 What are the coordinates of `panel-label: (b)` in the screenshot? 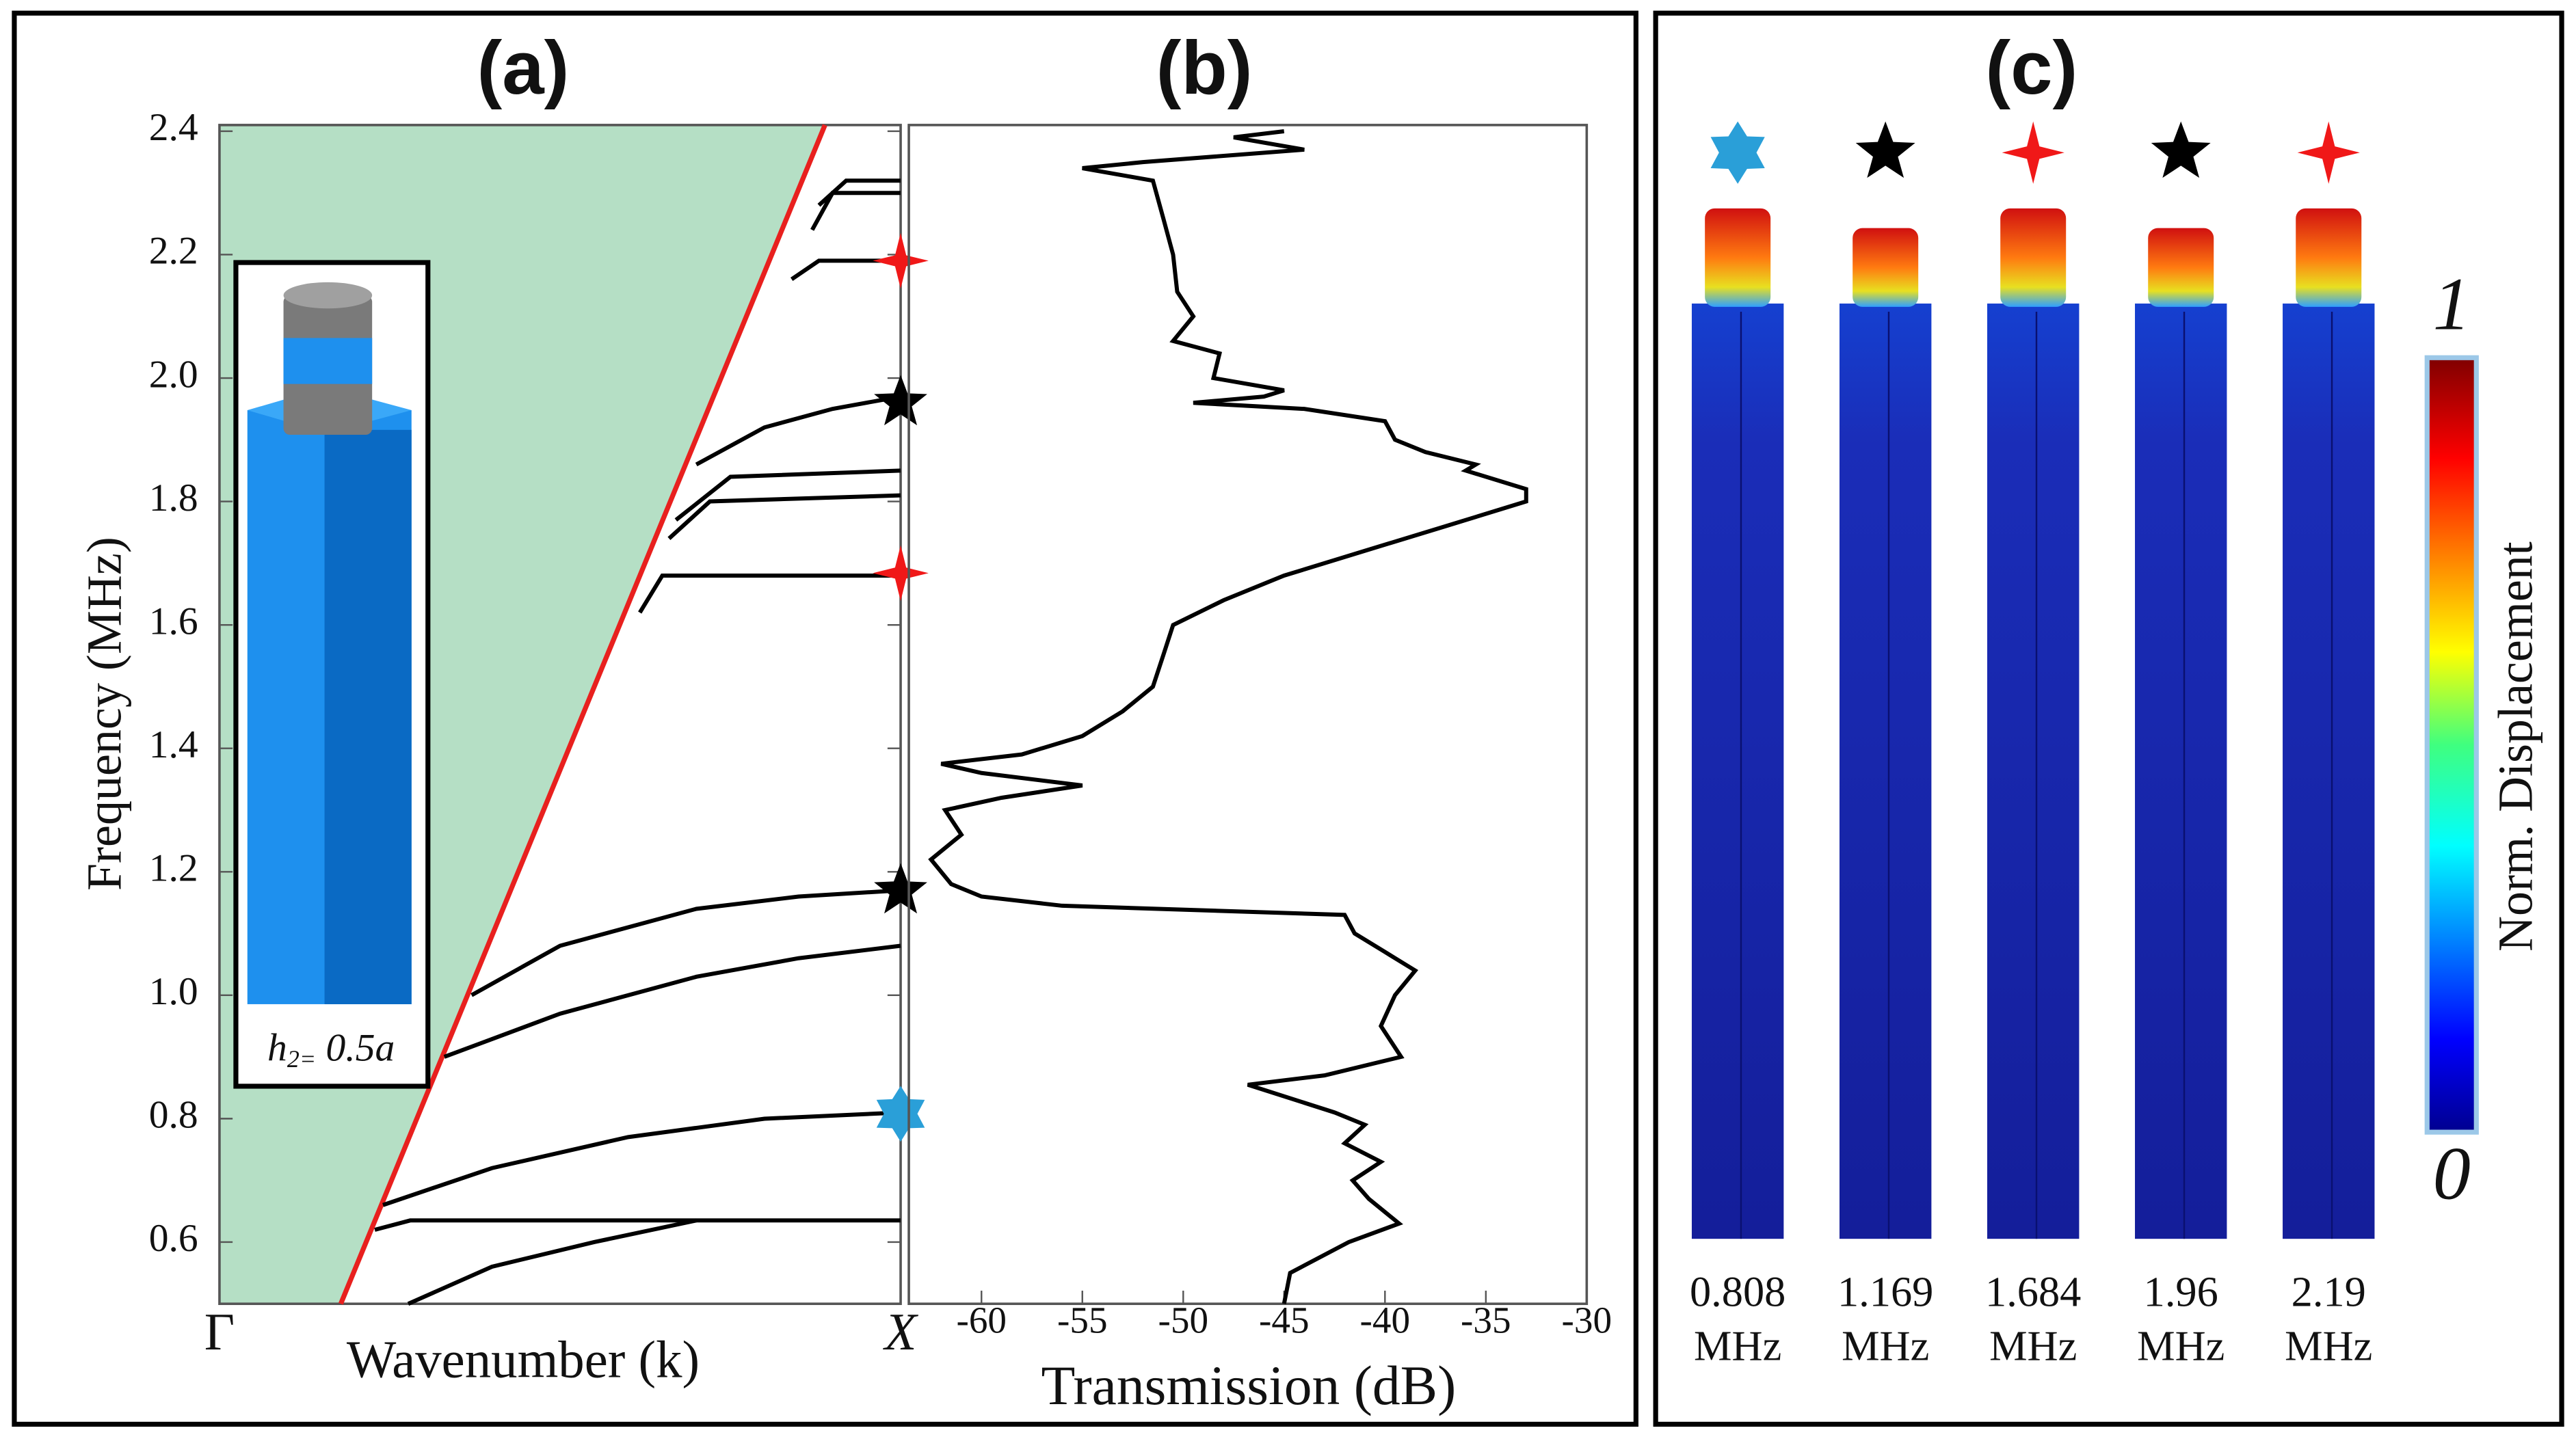 It's located at (1204, 68).